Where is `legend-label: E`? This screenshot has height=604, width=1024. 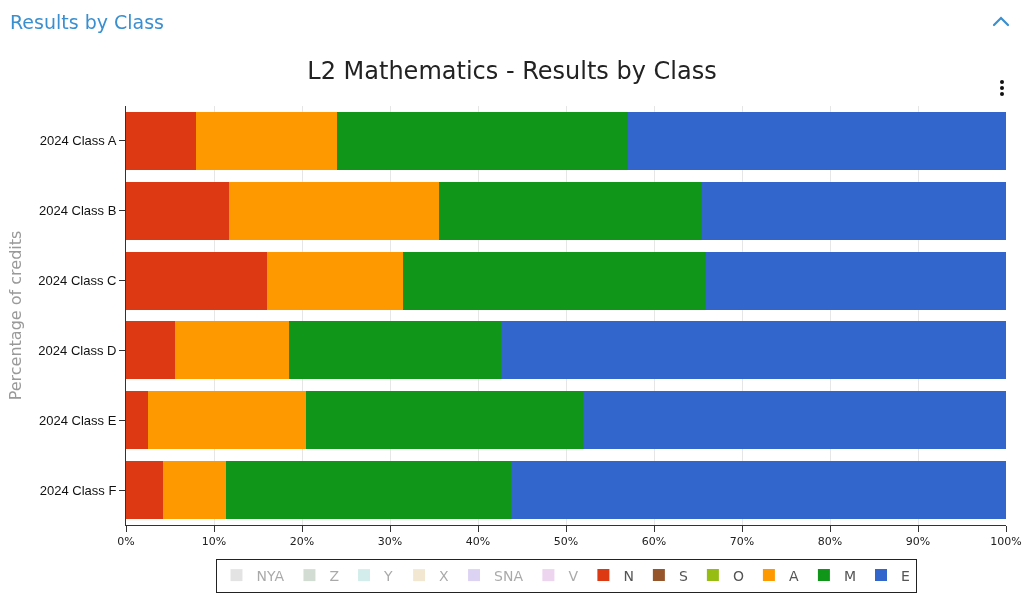 legend-label: E is located at coordinates (905, 575).